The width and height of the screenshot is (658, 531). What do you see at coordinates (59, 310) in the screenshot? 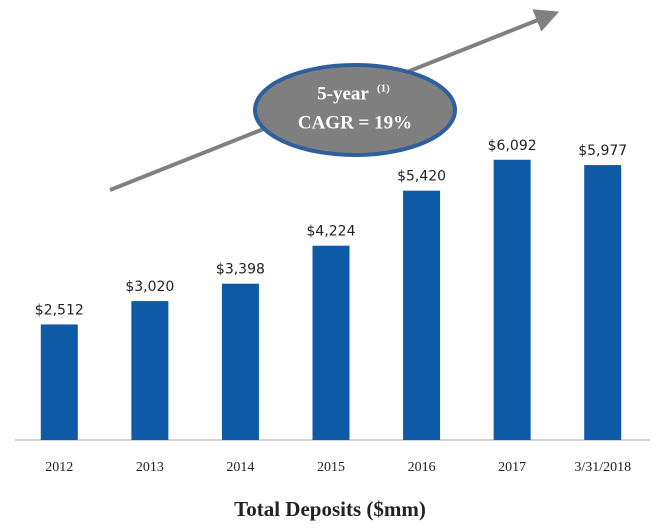
I see `value-label: $2,512` at bounding box center [59, 310].